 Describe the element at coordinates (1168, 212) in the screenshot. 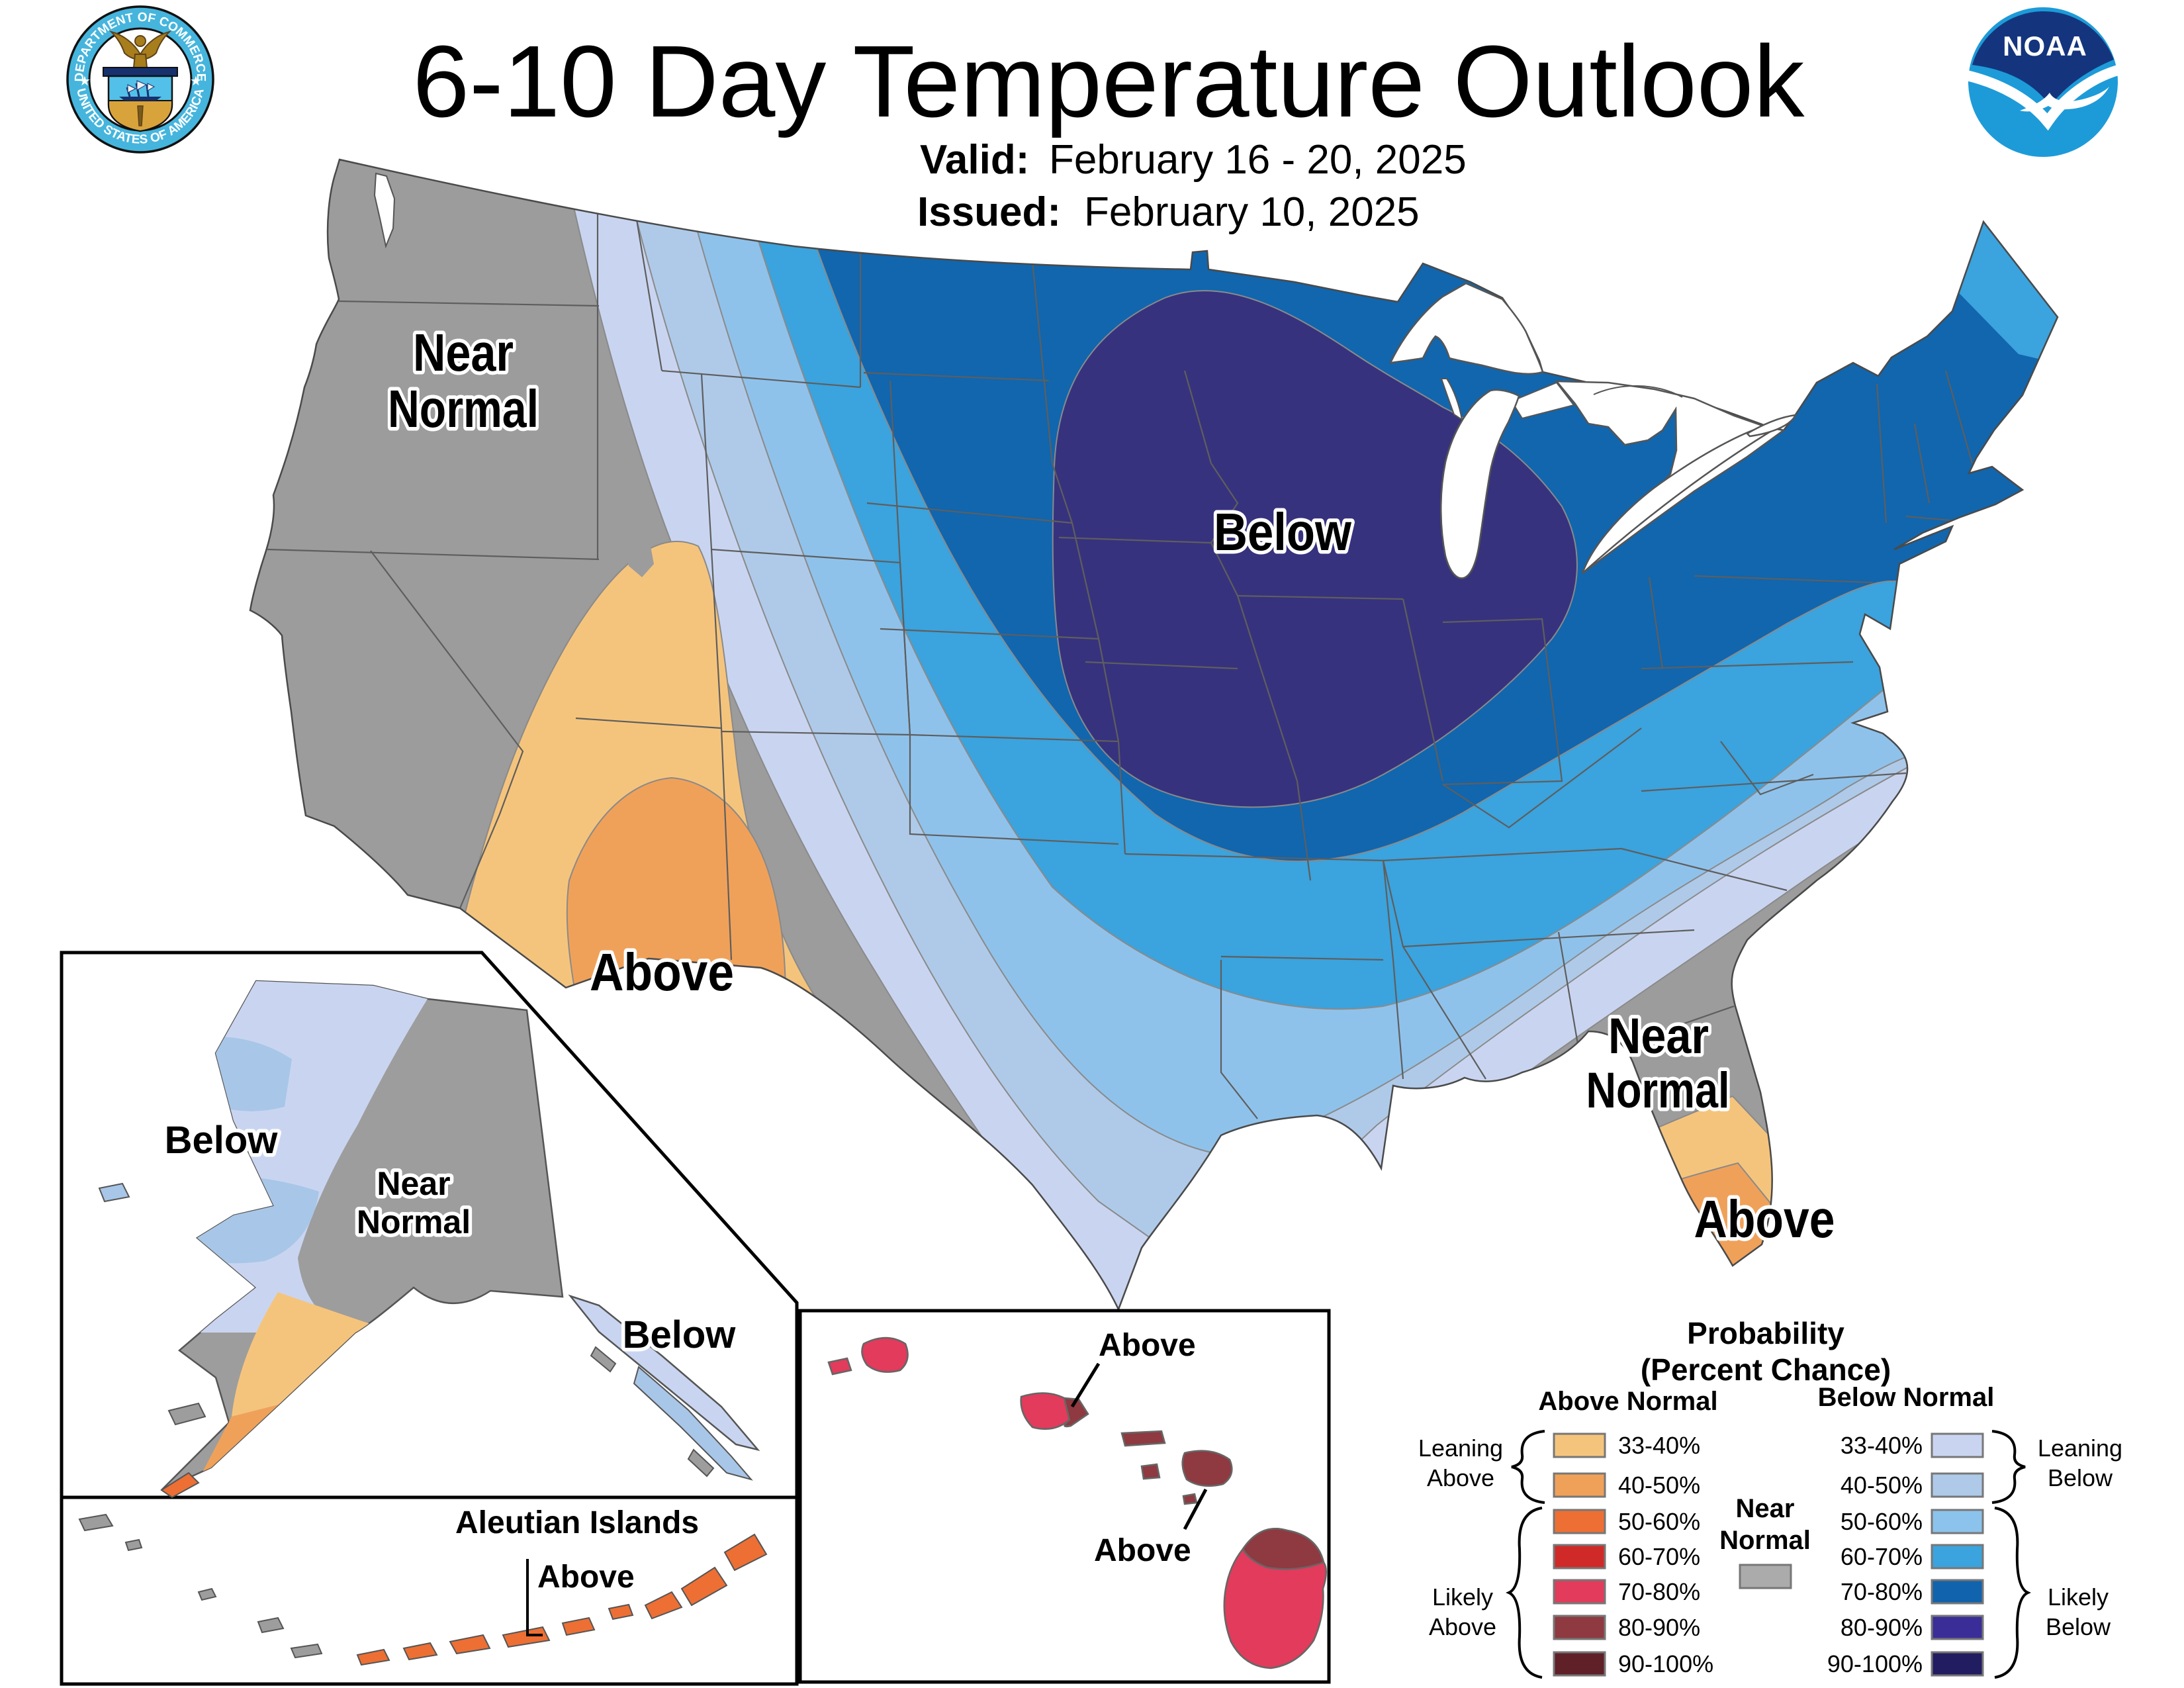

I see `svg-text:Issued:February 10, 2025: Issued: February 10, 2025` at that location.